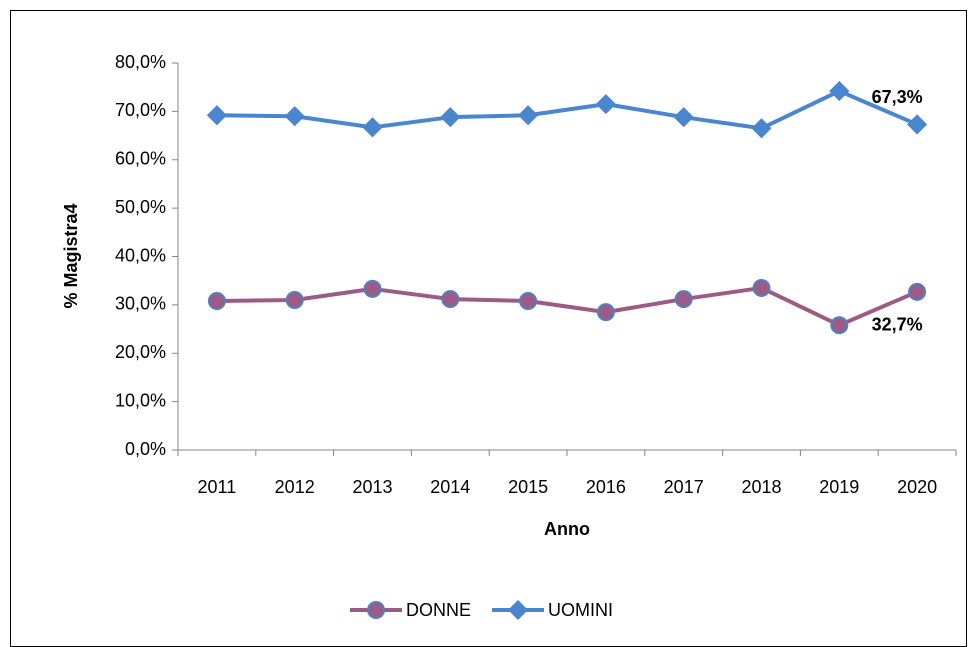 The image size is (977, 647). Describe the element at coordinates (839, 487) in the screenshot. I see `x-tick-label: 2019` at that location.